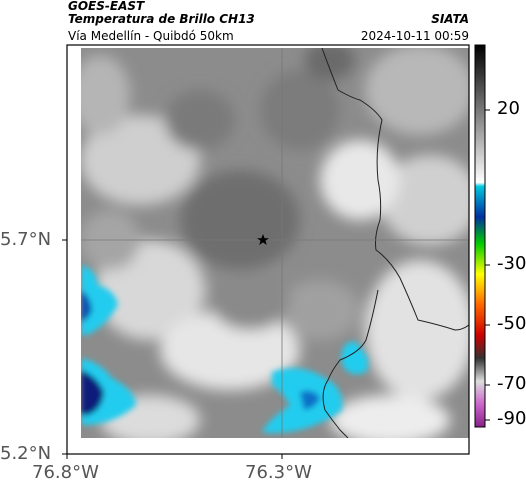 The width and height of the screenshot is (526, 491). Describe the element at coordinates (414, 36) in the screenshot. I see `timestamp-label: 2024-10-11 00:59` at that location.